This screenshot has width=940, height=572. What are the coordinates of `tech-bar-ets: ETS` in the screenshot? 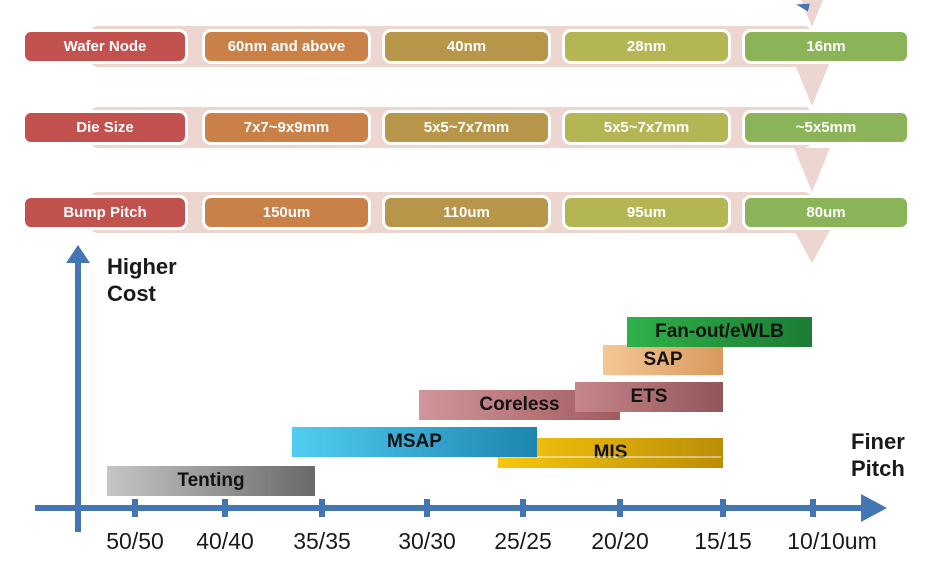 It's located at (649, 397).